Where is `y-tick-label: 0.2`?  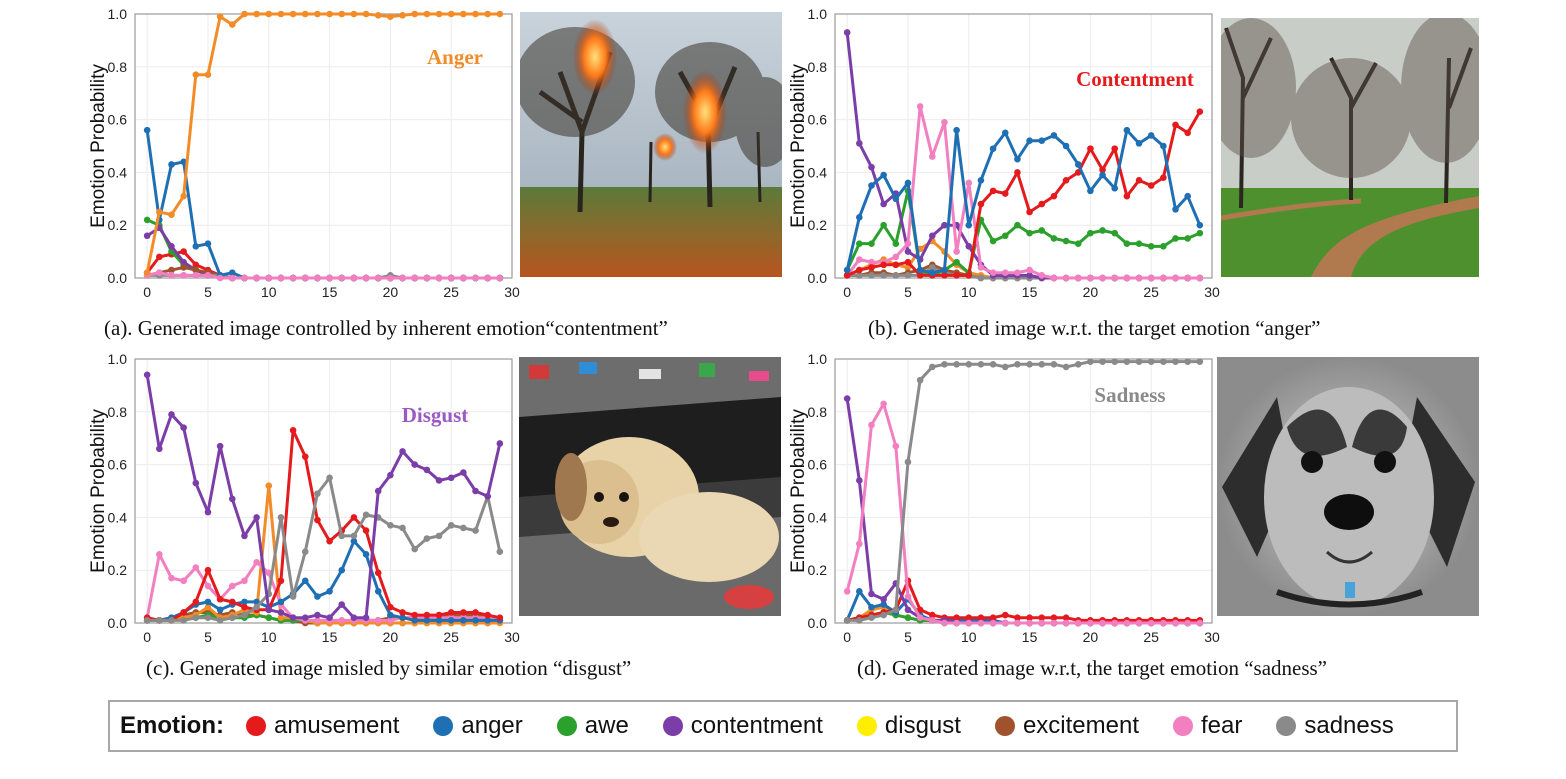
y-tick-label: 0.2 is located at coordinates (818, 225).